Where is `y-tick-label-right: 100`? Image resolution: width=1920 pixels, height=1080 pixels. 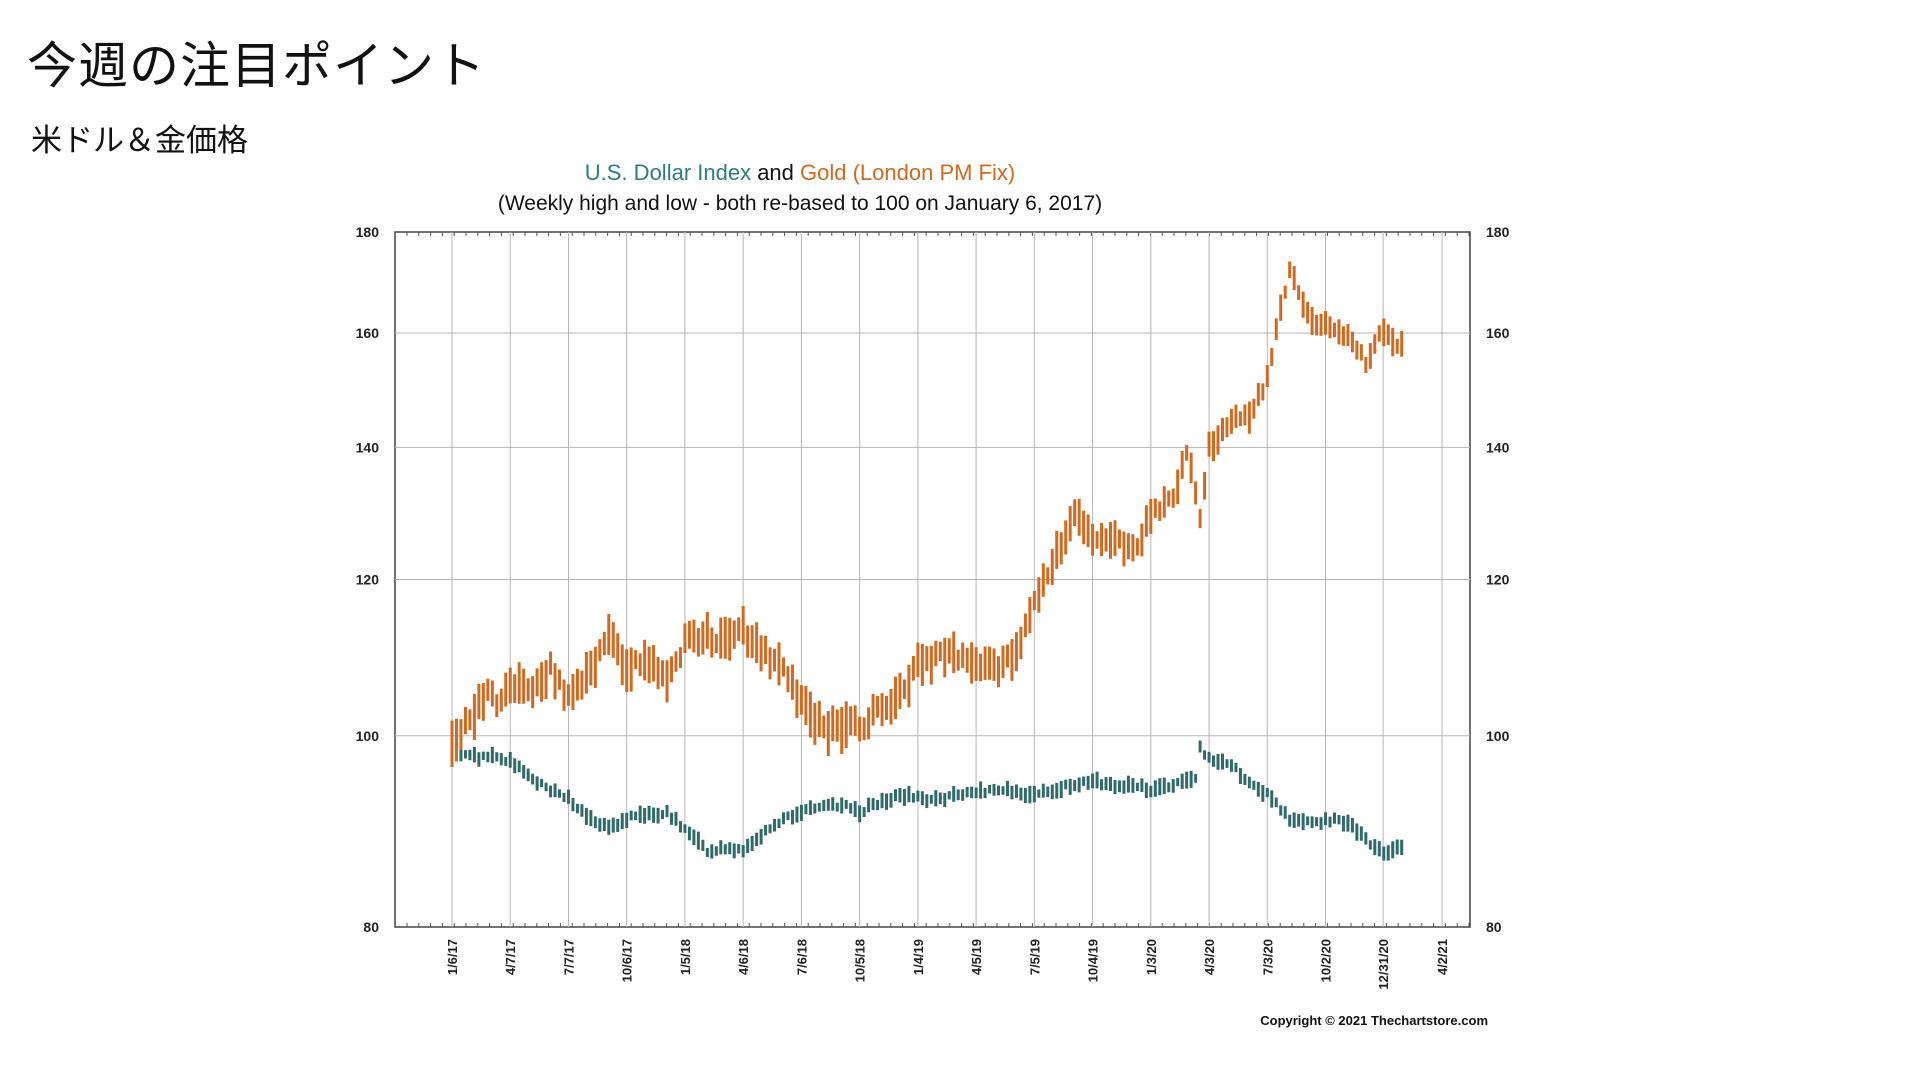
y-tick-label-right: 100 is located at coordinates (1498, 736).